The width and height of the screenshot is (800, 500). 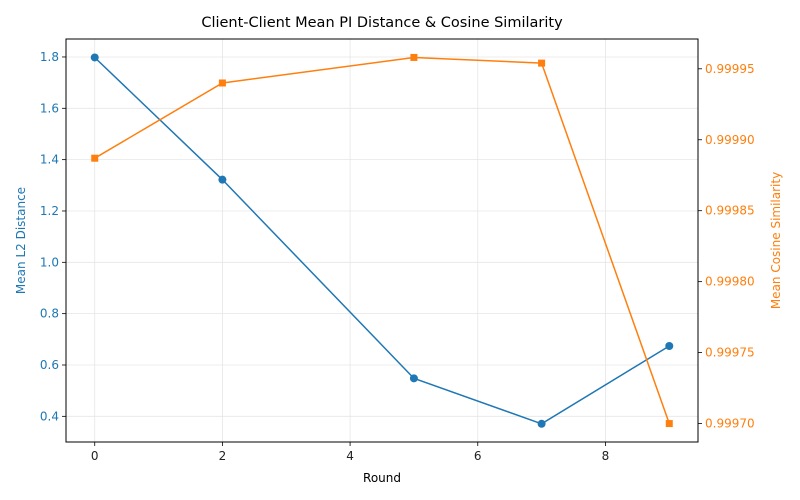 I want to click on right-y-tick-label: 0.99985, so click(x=730, y=211).